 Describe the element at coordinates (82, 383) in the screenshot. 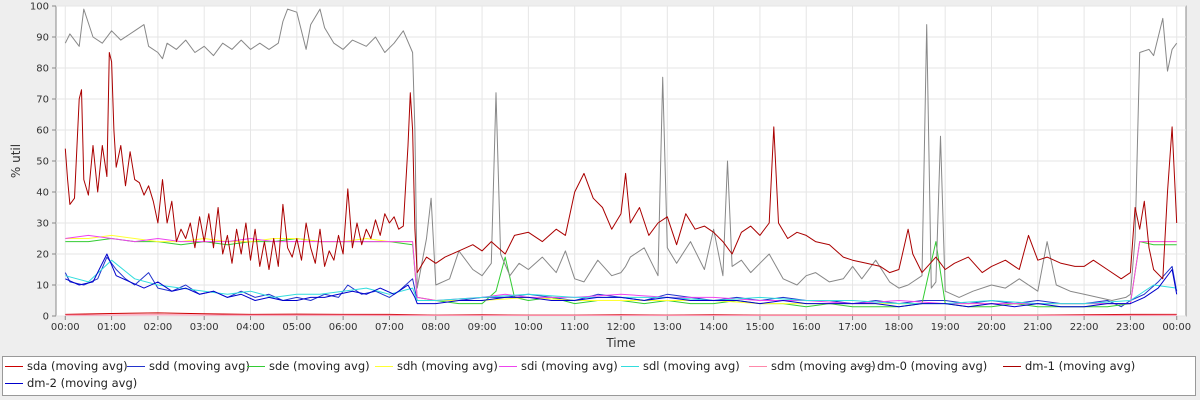

I see `legend-label: dm-2 (moving avg)` at that location.